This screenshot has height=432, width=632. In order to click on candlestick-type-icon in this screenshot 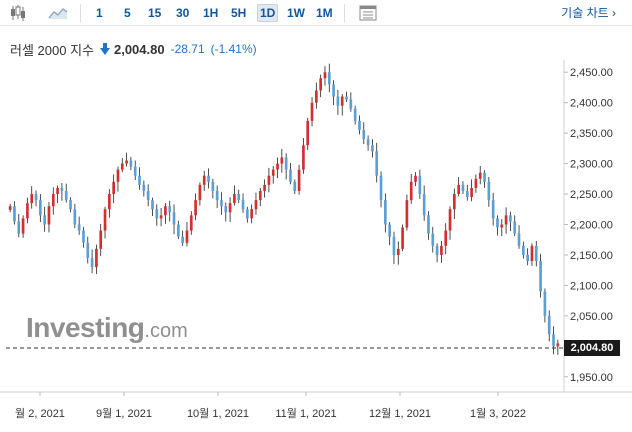, I will do `click(18, 13)`.